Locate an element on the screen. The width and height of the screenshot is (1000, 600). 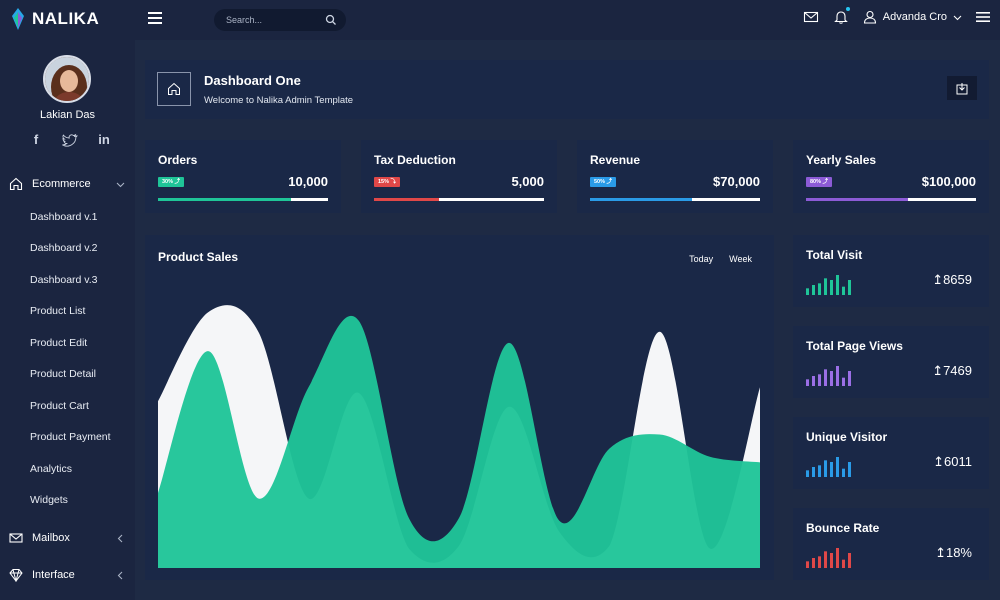
search-input is located at coordinates (274, 20).